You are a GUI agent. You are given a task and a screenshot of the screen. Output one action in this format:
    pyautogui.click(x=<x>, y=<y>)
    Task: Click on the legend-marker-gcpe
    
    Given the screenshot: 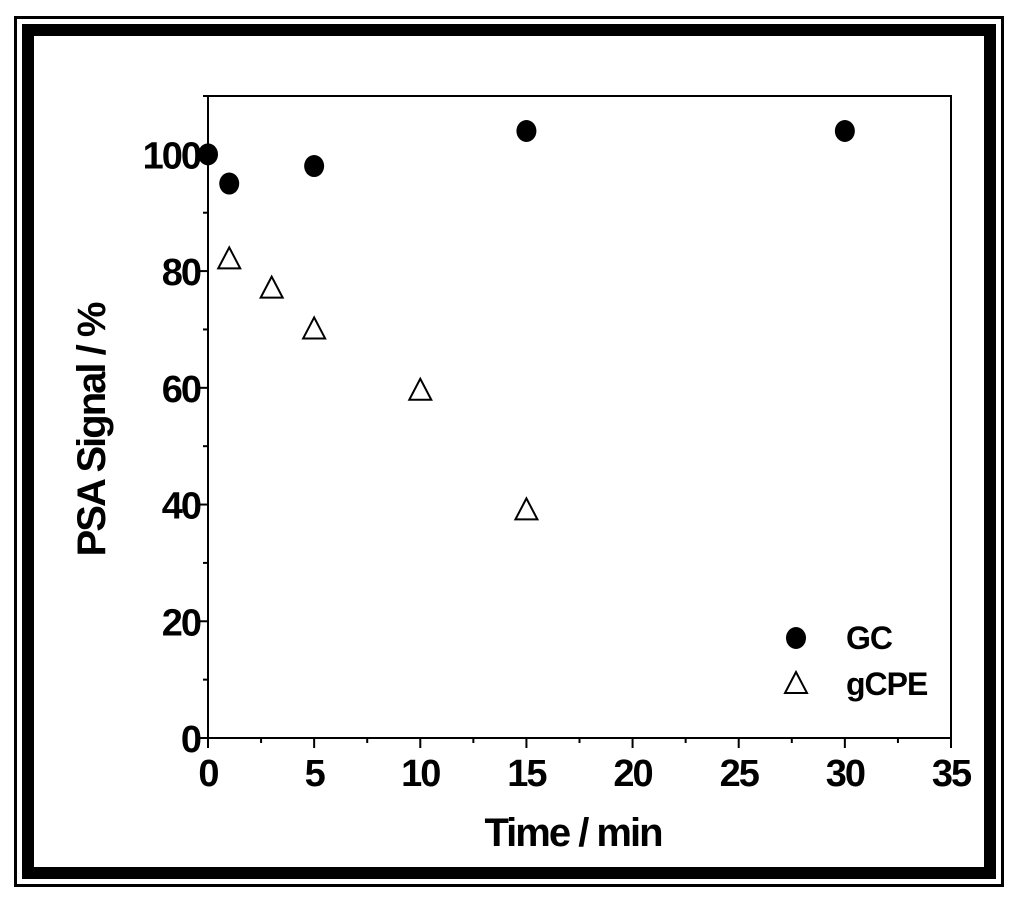 What is the action you would take?
    pyautogui.click(x=796, y=681)
    